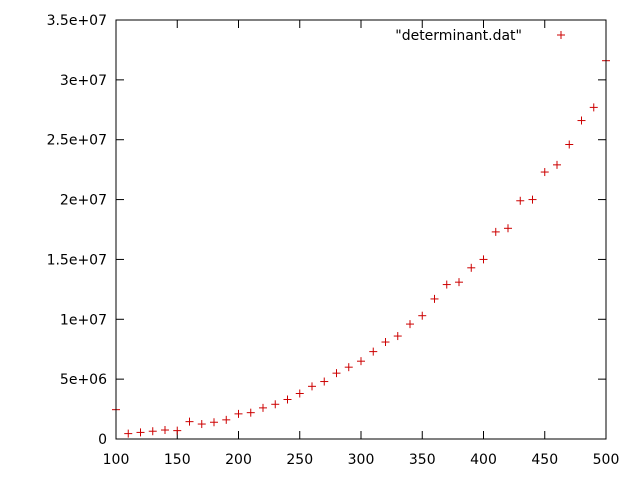 The image size is (640, 480). Describe the element at coordinates (458, 36) in the screenshot. I see `legend-label: "determinant.dat"` at that location.